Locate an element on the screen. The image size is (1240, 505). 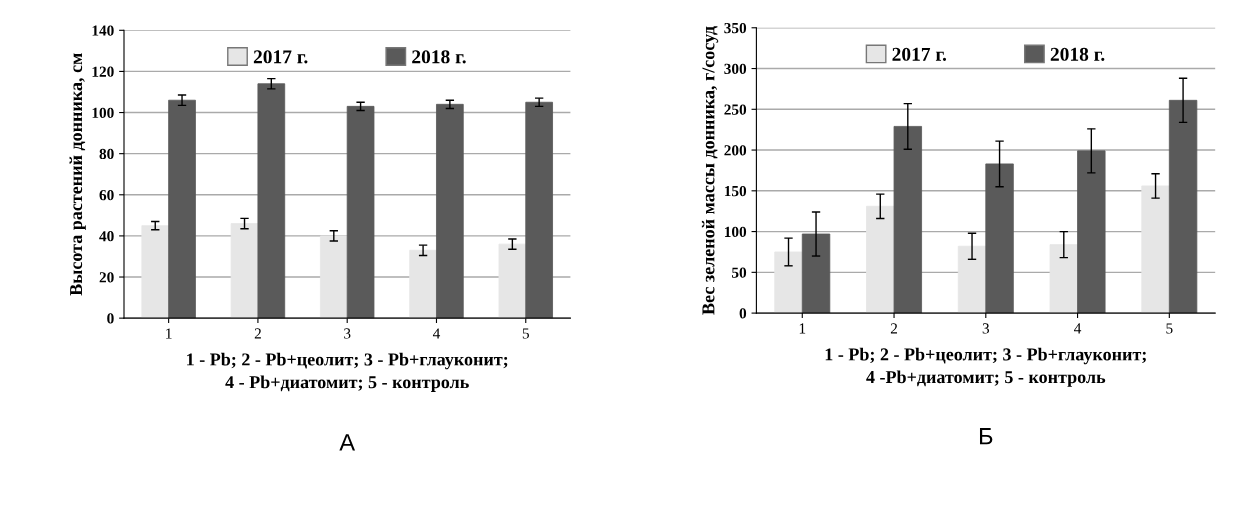
y-axis-title: Высота растений донника, см is located at coordinates (77, 174).